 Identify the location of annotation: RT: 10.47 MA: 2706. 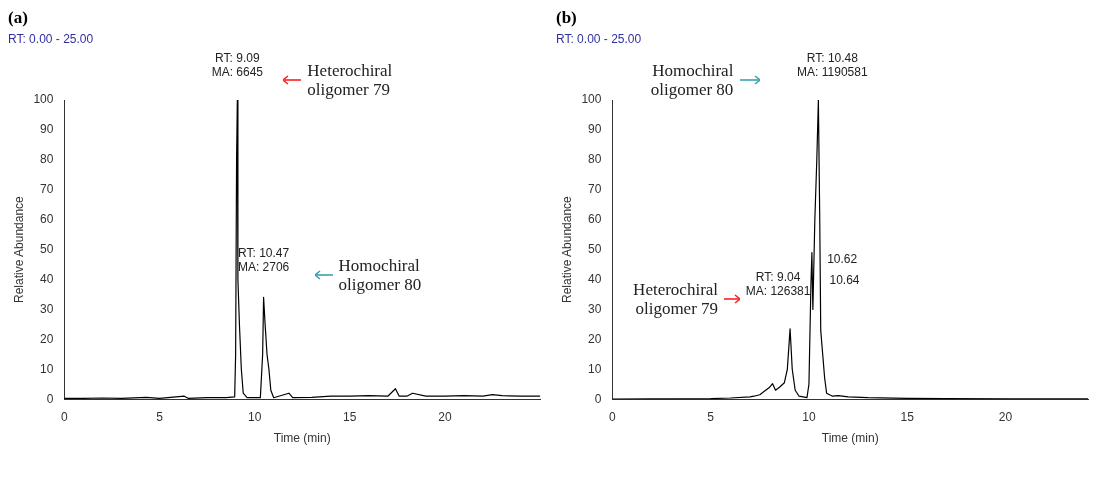
(263, 260).